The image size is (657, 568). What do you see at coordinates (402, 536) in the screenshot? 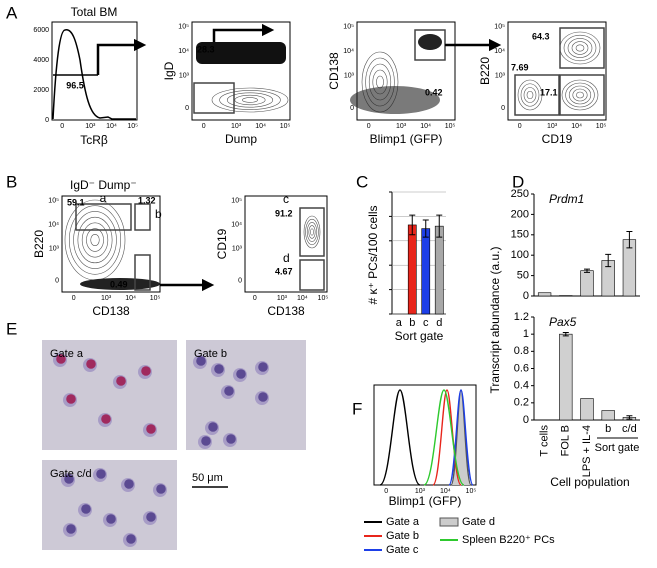
I see `legend-entry: Gate b` at bounding box center [402, 536].